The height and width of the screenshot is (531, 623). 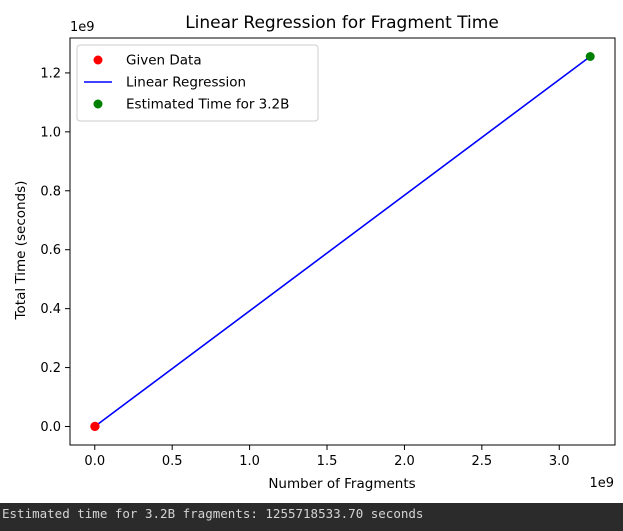 I want to click on legend-box, so click(x=197, y=83).